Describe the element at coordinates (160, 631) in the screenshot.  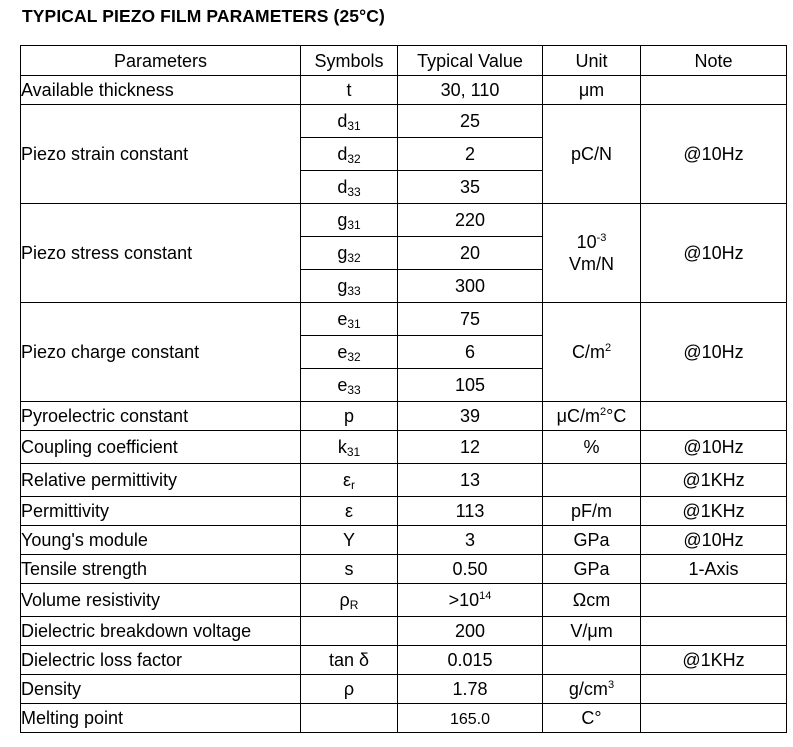
I see `param-name: Dielectric breakdown voltage` at that location.